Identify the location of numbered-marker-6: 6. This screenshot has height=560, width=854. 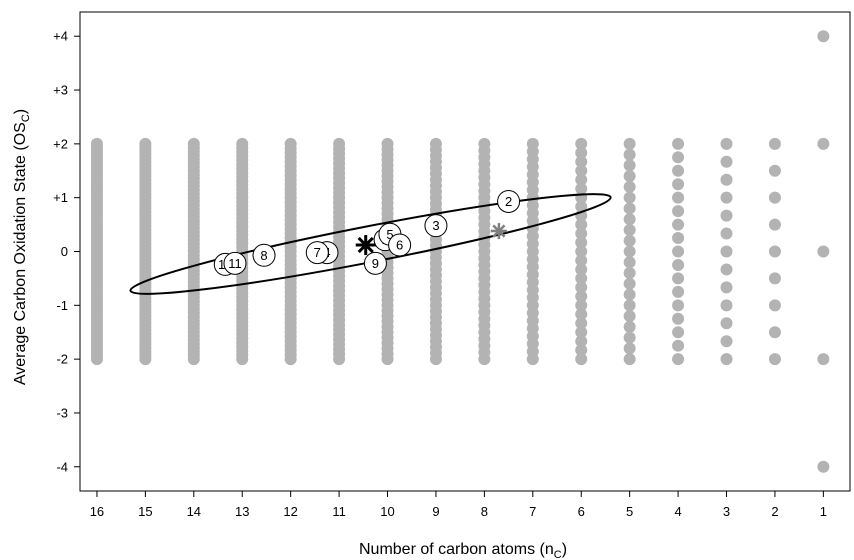
(400, 245).